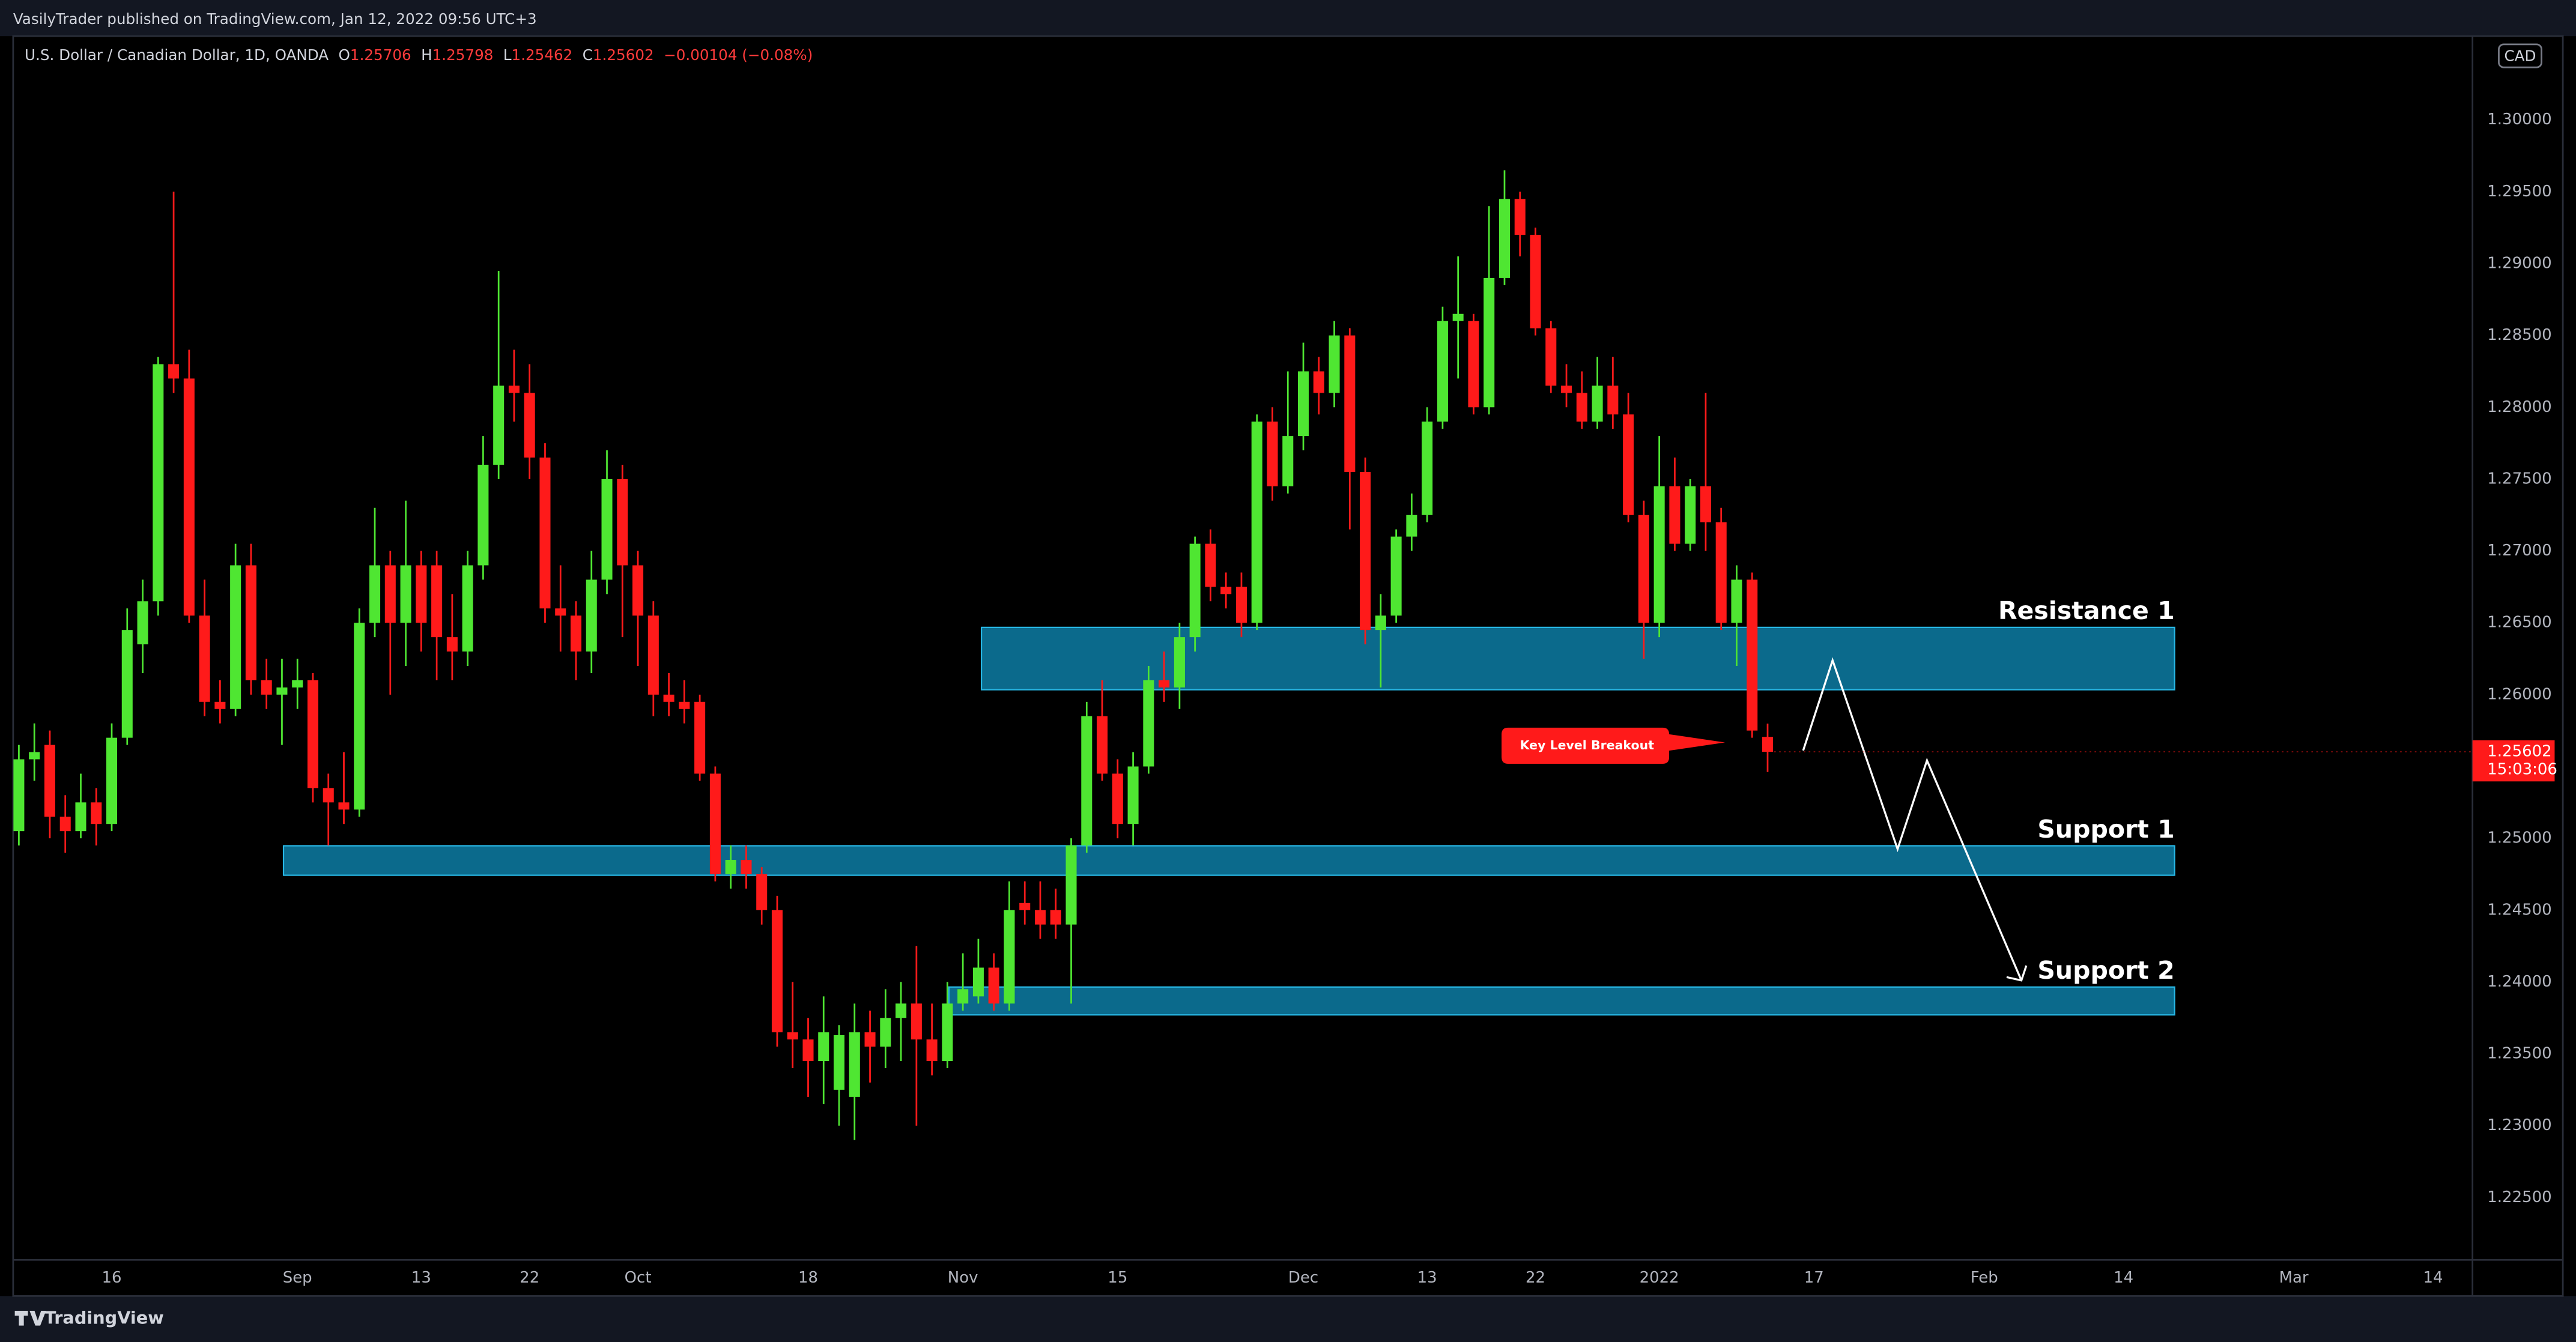 This screenshot has width=2576, height=1342. Describe the element at coordinates (2519, 263) in the screenshot. I see `y-tick-label: 1.29000` at that location.